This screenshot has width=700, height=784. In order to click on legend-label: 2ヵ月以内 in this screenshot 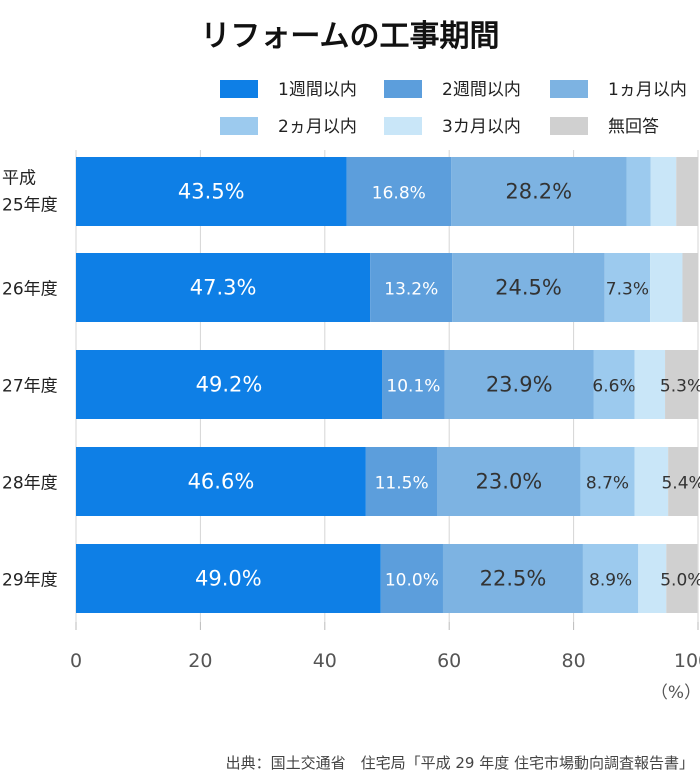, I will do `click(317, 127)`.